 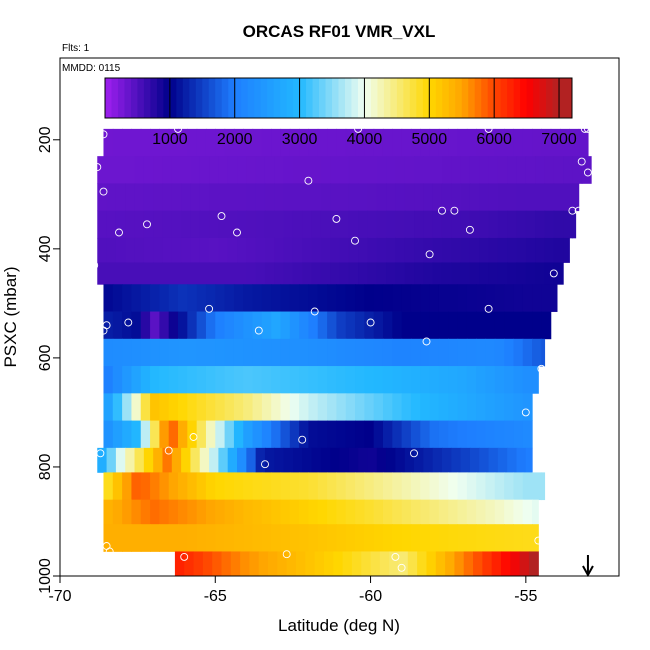 What do you see at coordinates (494, 139) in the screenshot?
I see `colorbar-tick-label: 6000` at bounding box center [494, 139].